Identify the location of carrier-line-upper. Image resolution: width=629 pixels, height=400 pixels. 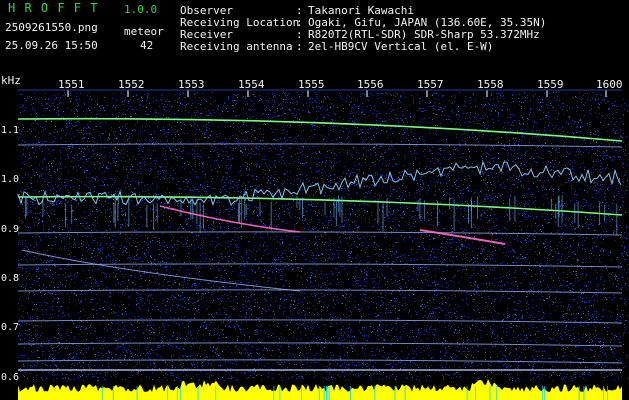
(320, 129).